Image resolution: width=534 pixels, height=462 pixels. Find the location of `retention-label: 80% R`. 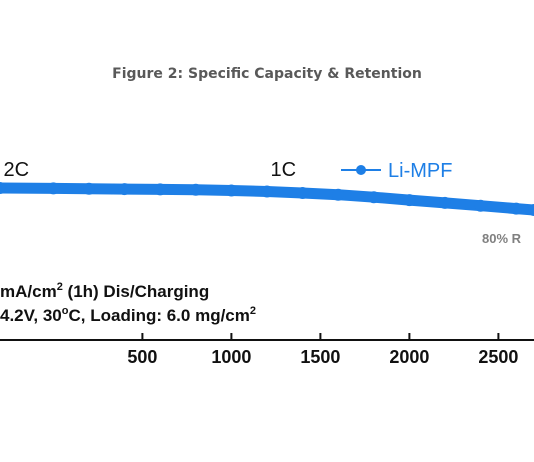

retention-label: 80% R is located at coordinates (502, 238).